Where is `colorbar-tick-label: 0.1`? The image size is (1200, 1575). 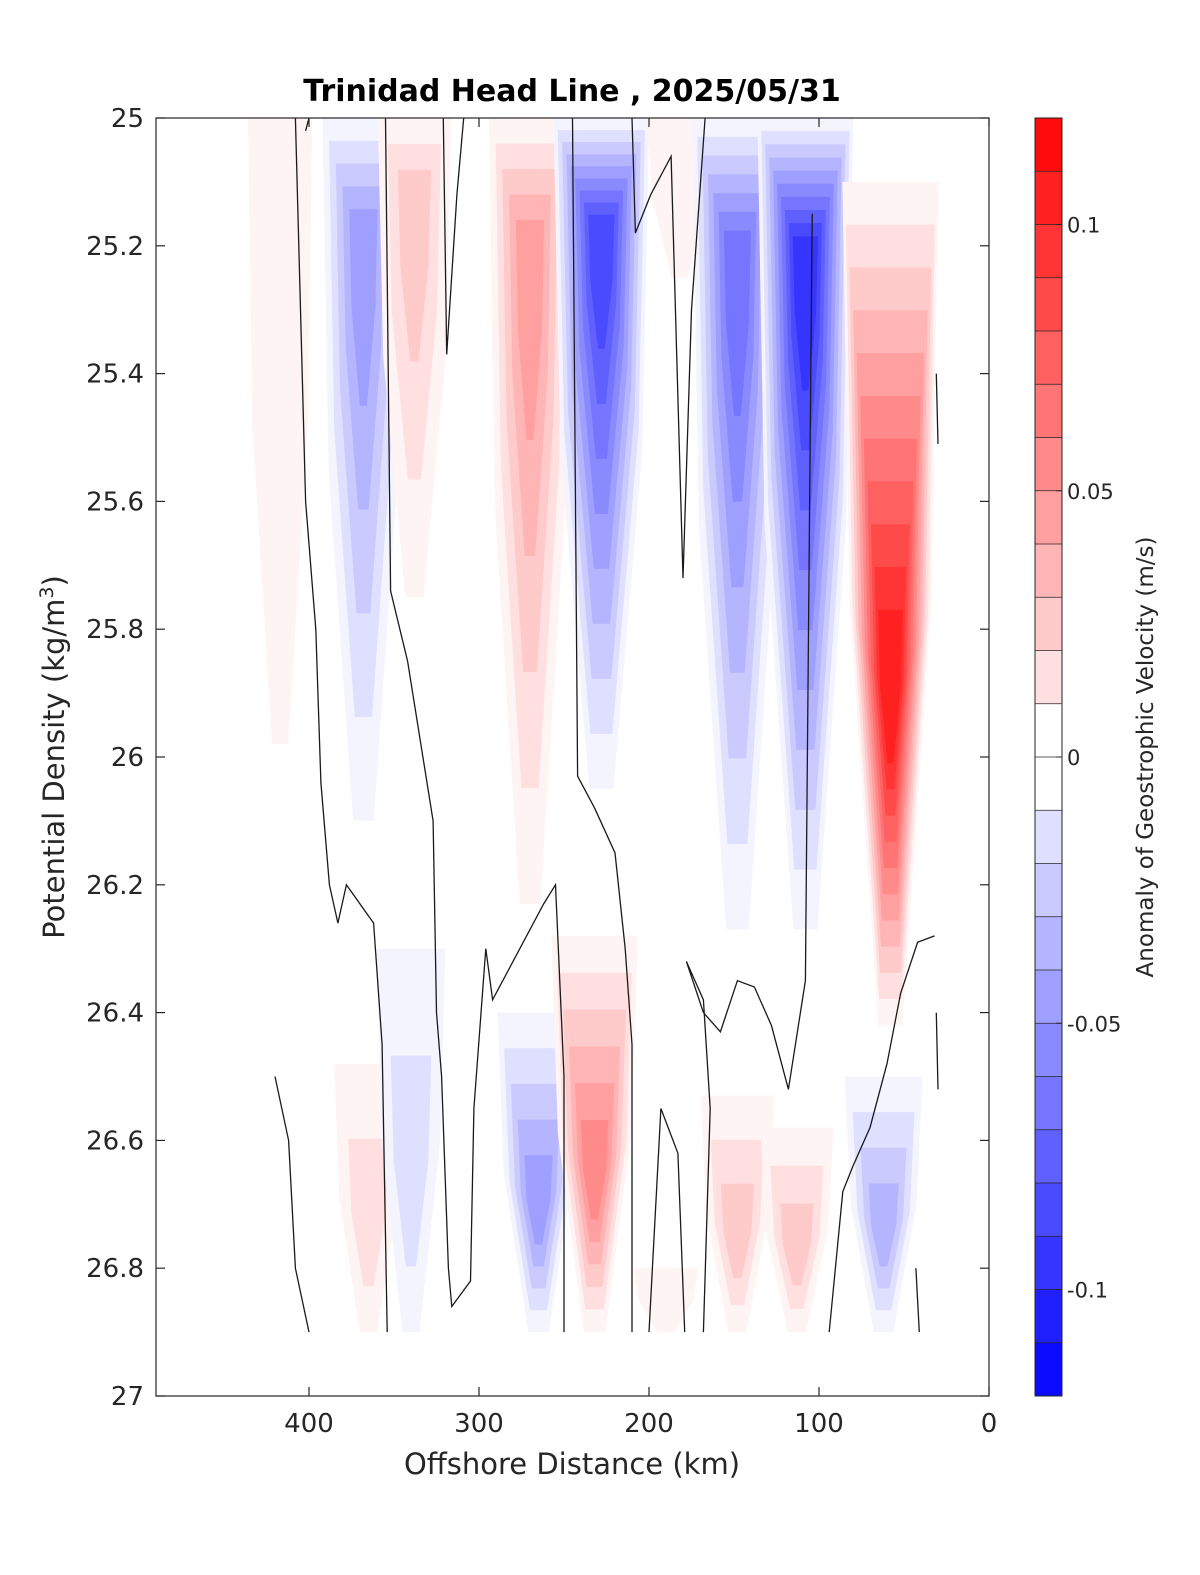 colorbar-tick-label: 0.1 is located at coordinates (1083, 226).